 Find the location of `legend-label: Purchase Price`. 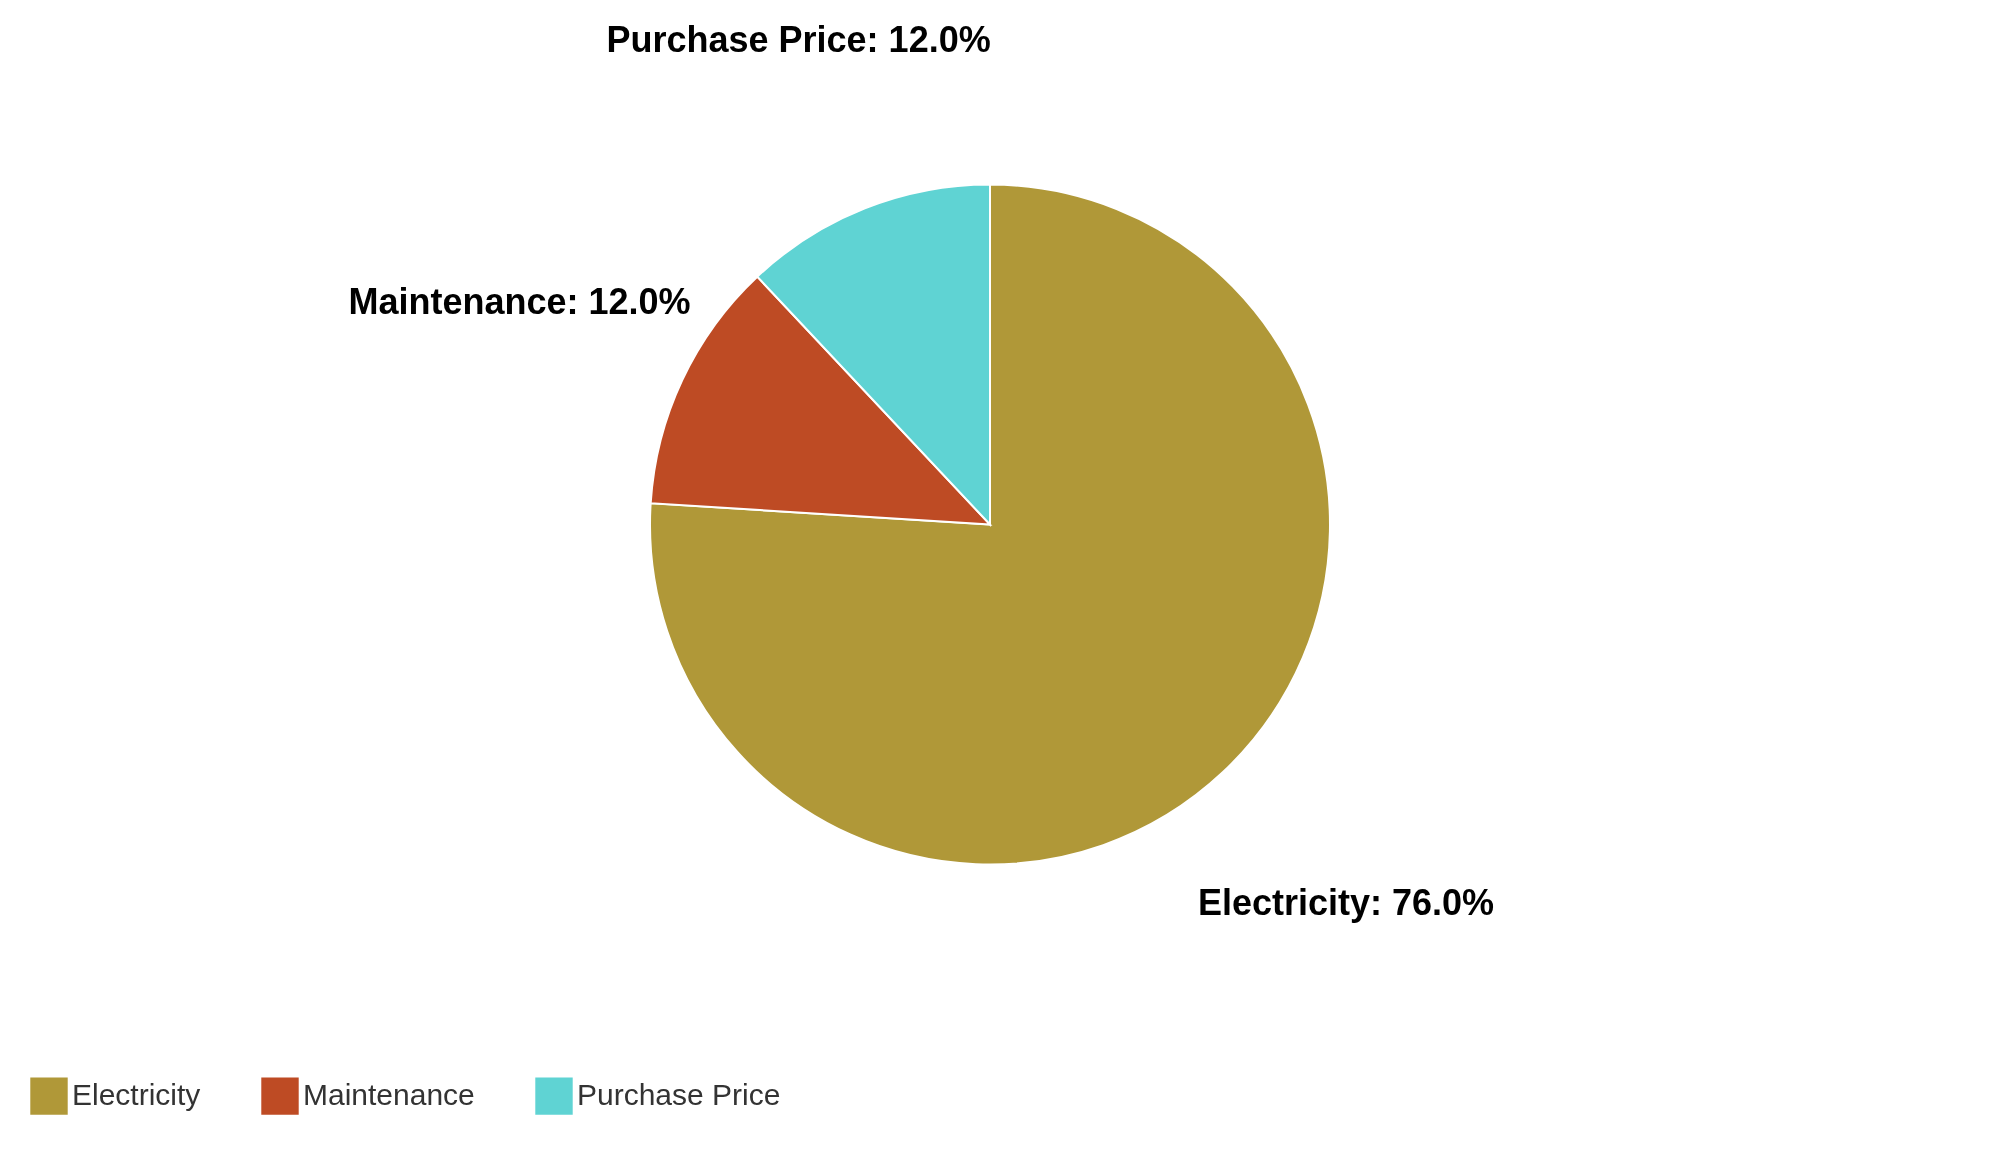

legend-label: Purchase Price is located at coordinates (679, 1095).